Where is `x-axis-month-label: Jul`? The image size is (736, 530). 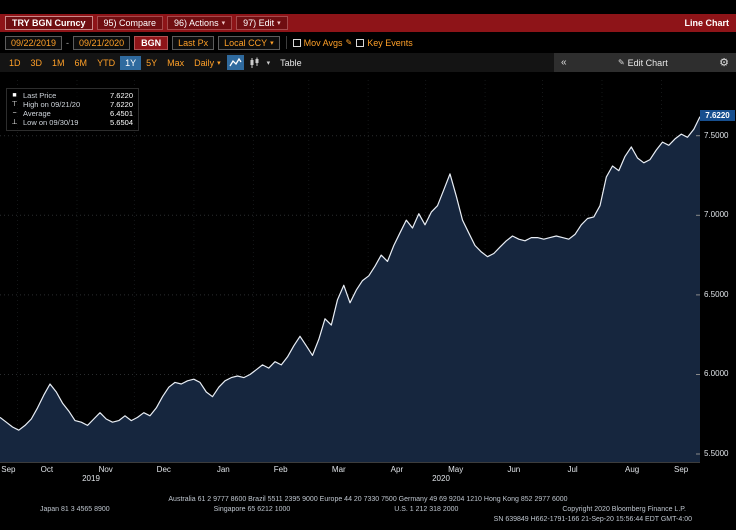
x-axis-month-label: Jul is located at coordinates (572, 469).